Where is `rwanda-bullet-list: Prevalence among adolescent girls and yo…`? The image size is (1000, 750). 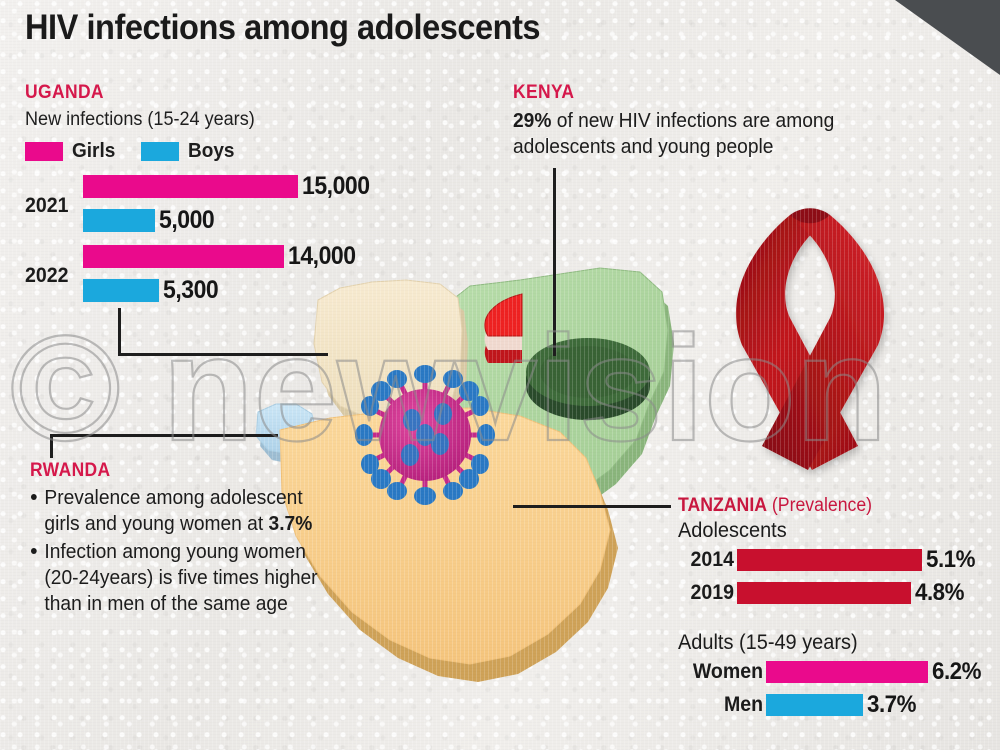
rwanda-bullet-list: Prevalence among adolescent girls and yo… is located at coordinates (190, 551).